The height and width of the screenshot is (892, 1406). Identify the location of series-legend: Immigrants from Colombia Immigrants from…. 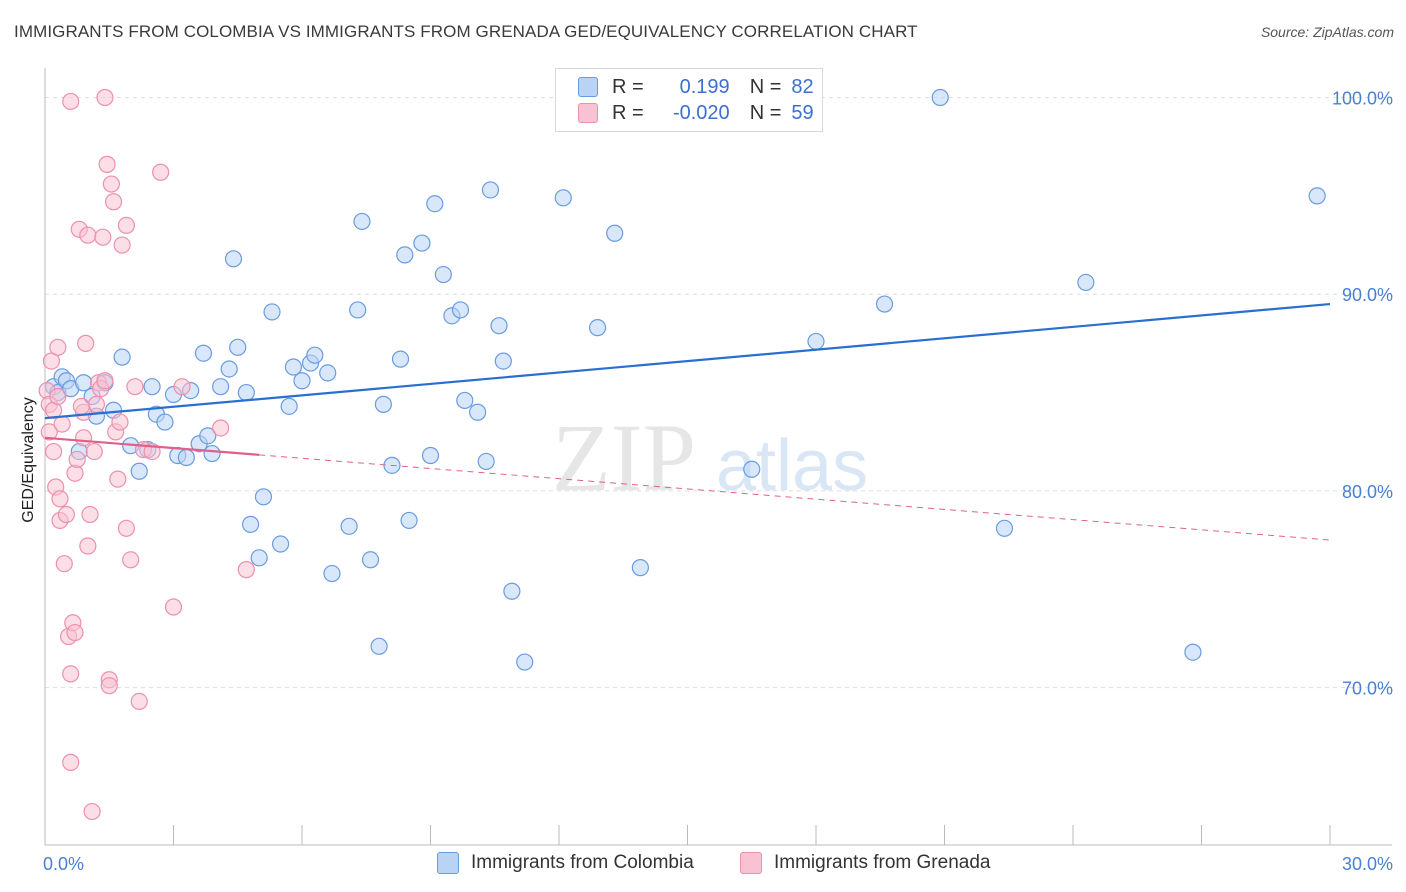
(703, 864).